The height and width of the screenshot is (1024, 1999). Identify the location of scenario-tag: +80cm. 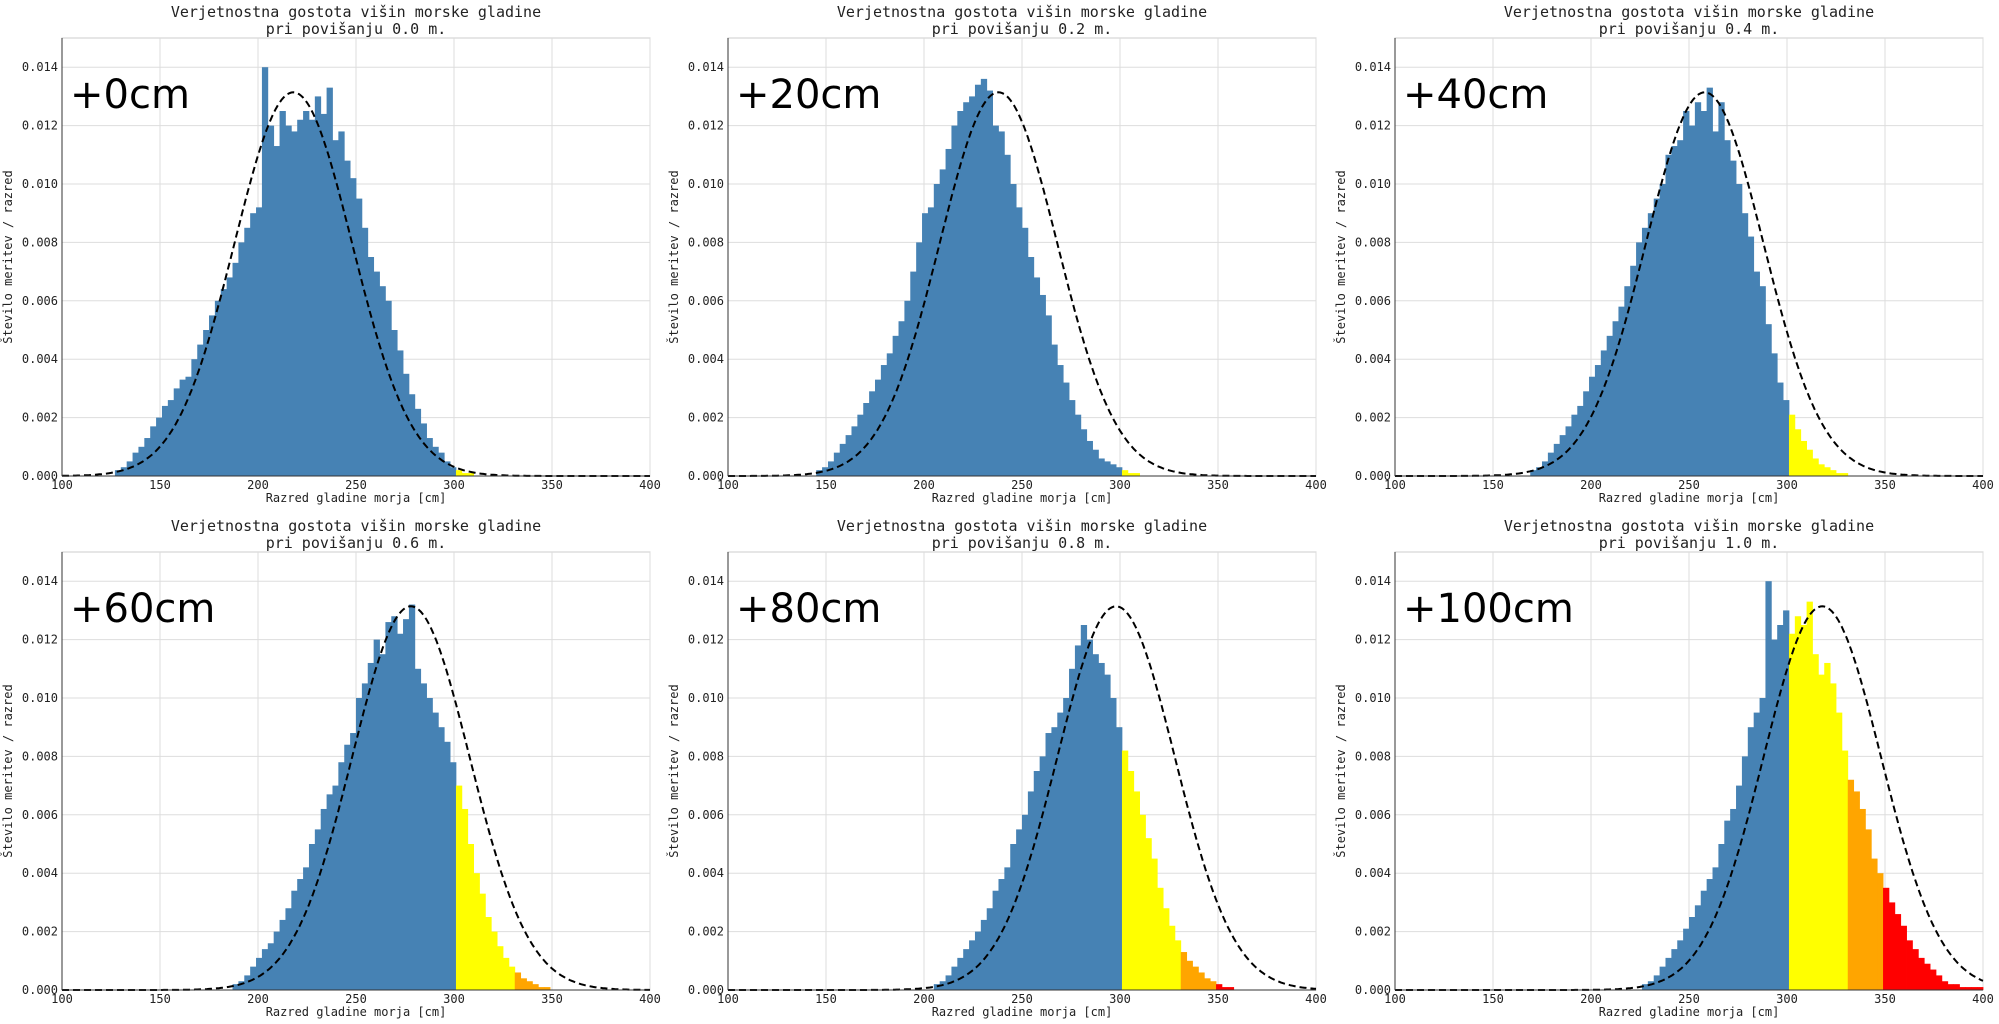
(808, 609).